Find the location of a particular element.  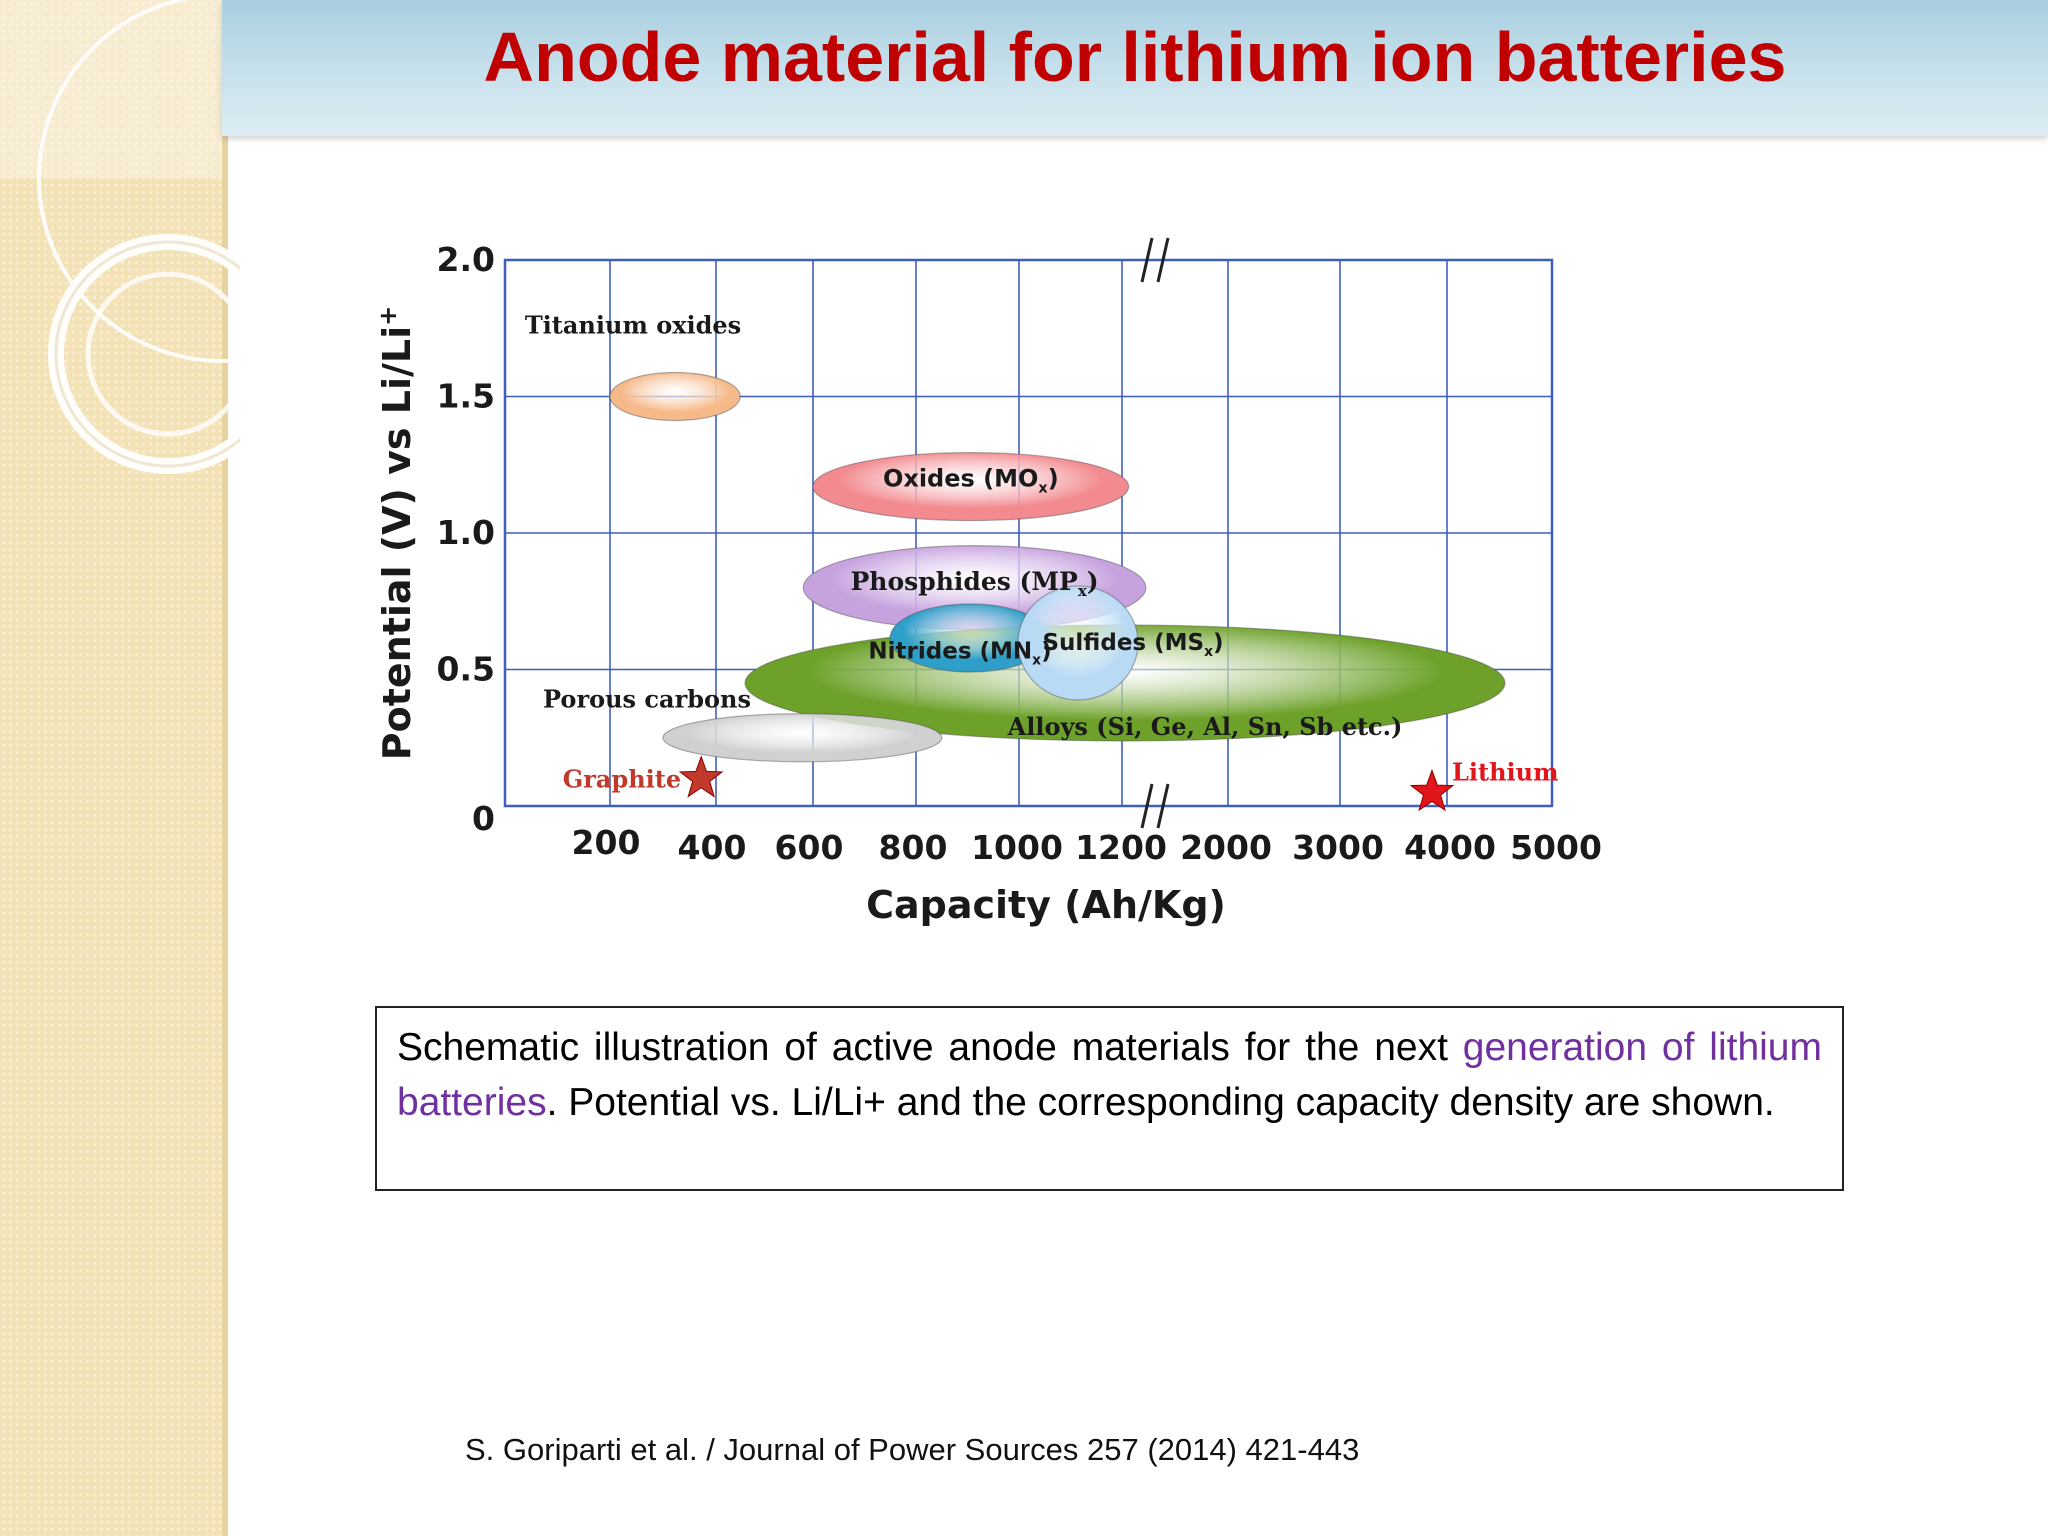

title-bar is located at coordinates (1135, 68).